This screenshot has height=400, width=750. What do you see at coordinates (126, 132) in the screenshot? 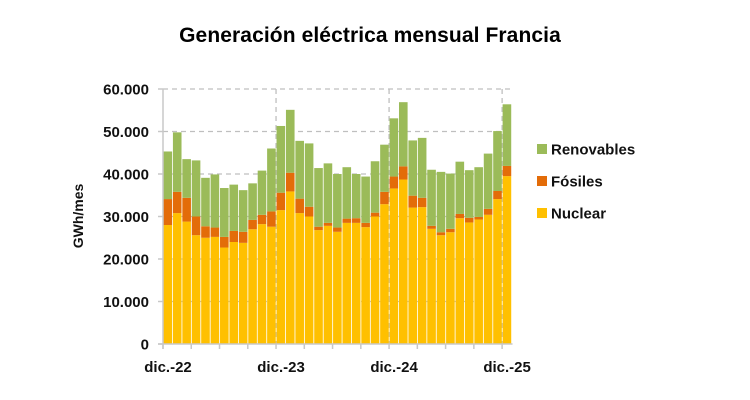
I see `y-tick-label: 50.000` at bounding box center [126, 132].